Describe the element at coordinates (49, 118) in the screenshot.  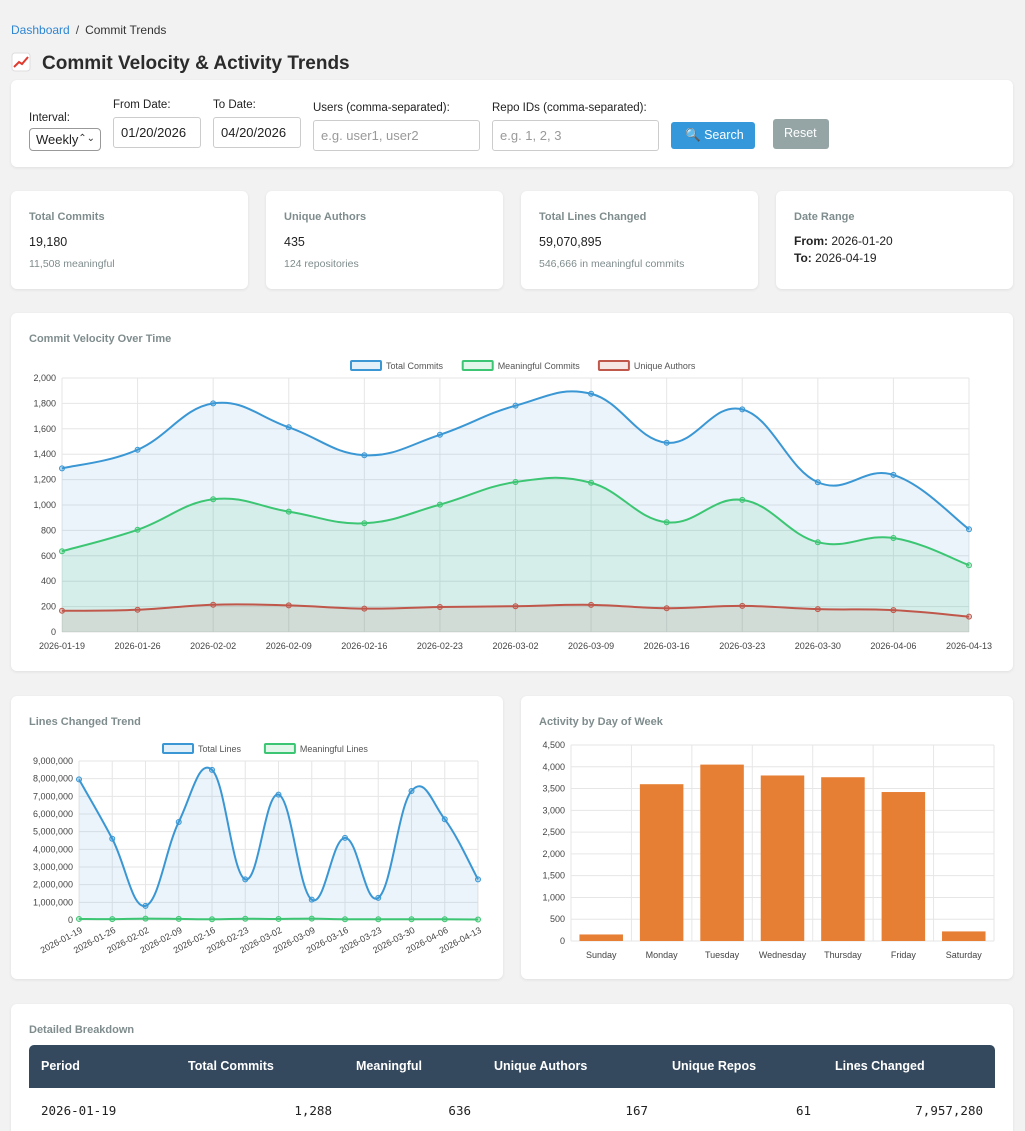
I see `interval-label: Interval:` at that location.